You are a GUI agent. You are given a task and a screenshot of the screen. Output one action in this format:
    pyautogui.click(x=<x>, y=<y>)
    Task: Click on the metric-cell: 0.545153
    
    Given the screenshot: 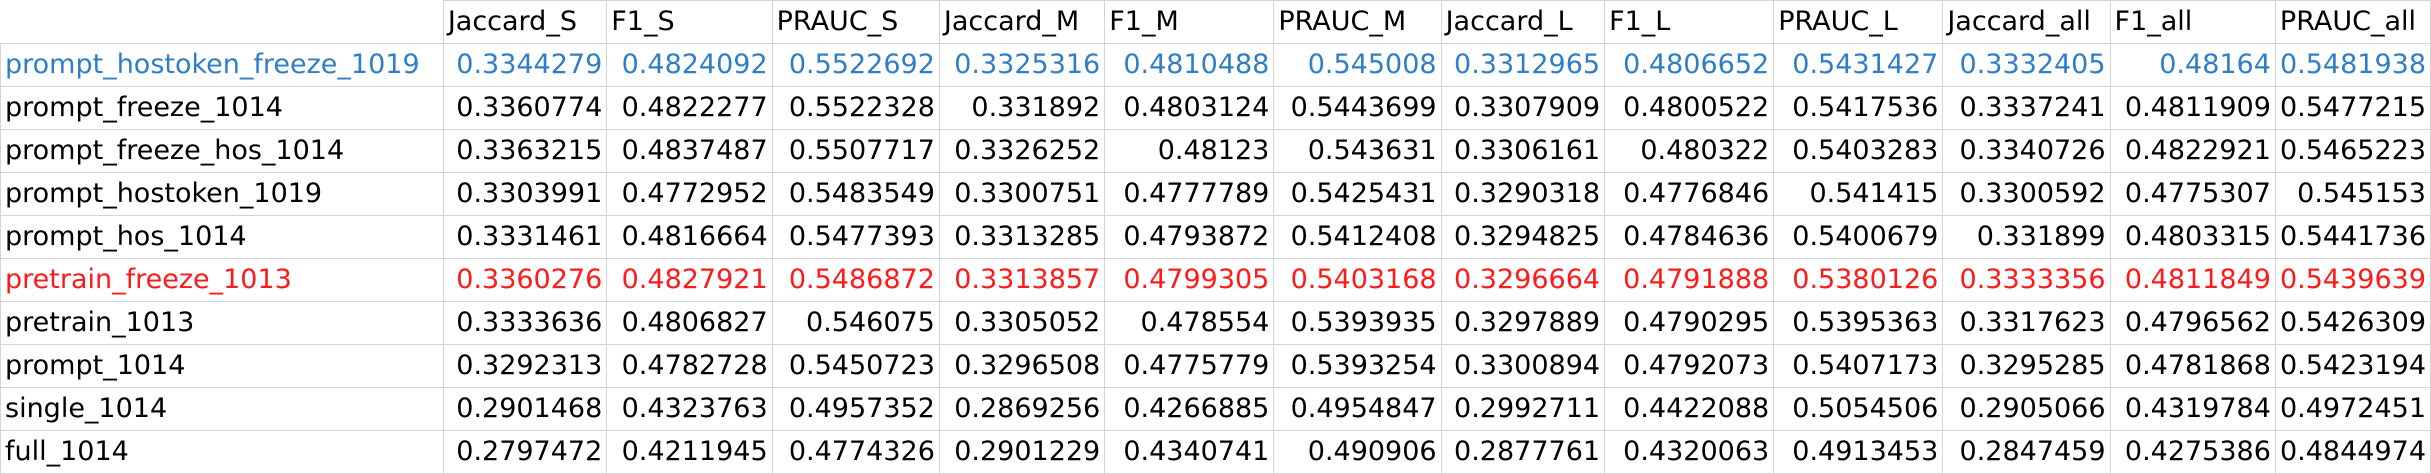 What is the action you would take?
    pyautogui.click(x=2352, y=194)
    